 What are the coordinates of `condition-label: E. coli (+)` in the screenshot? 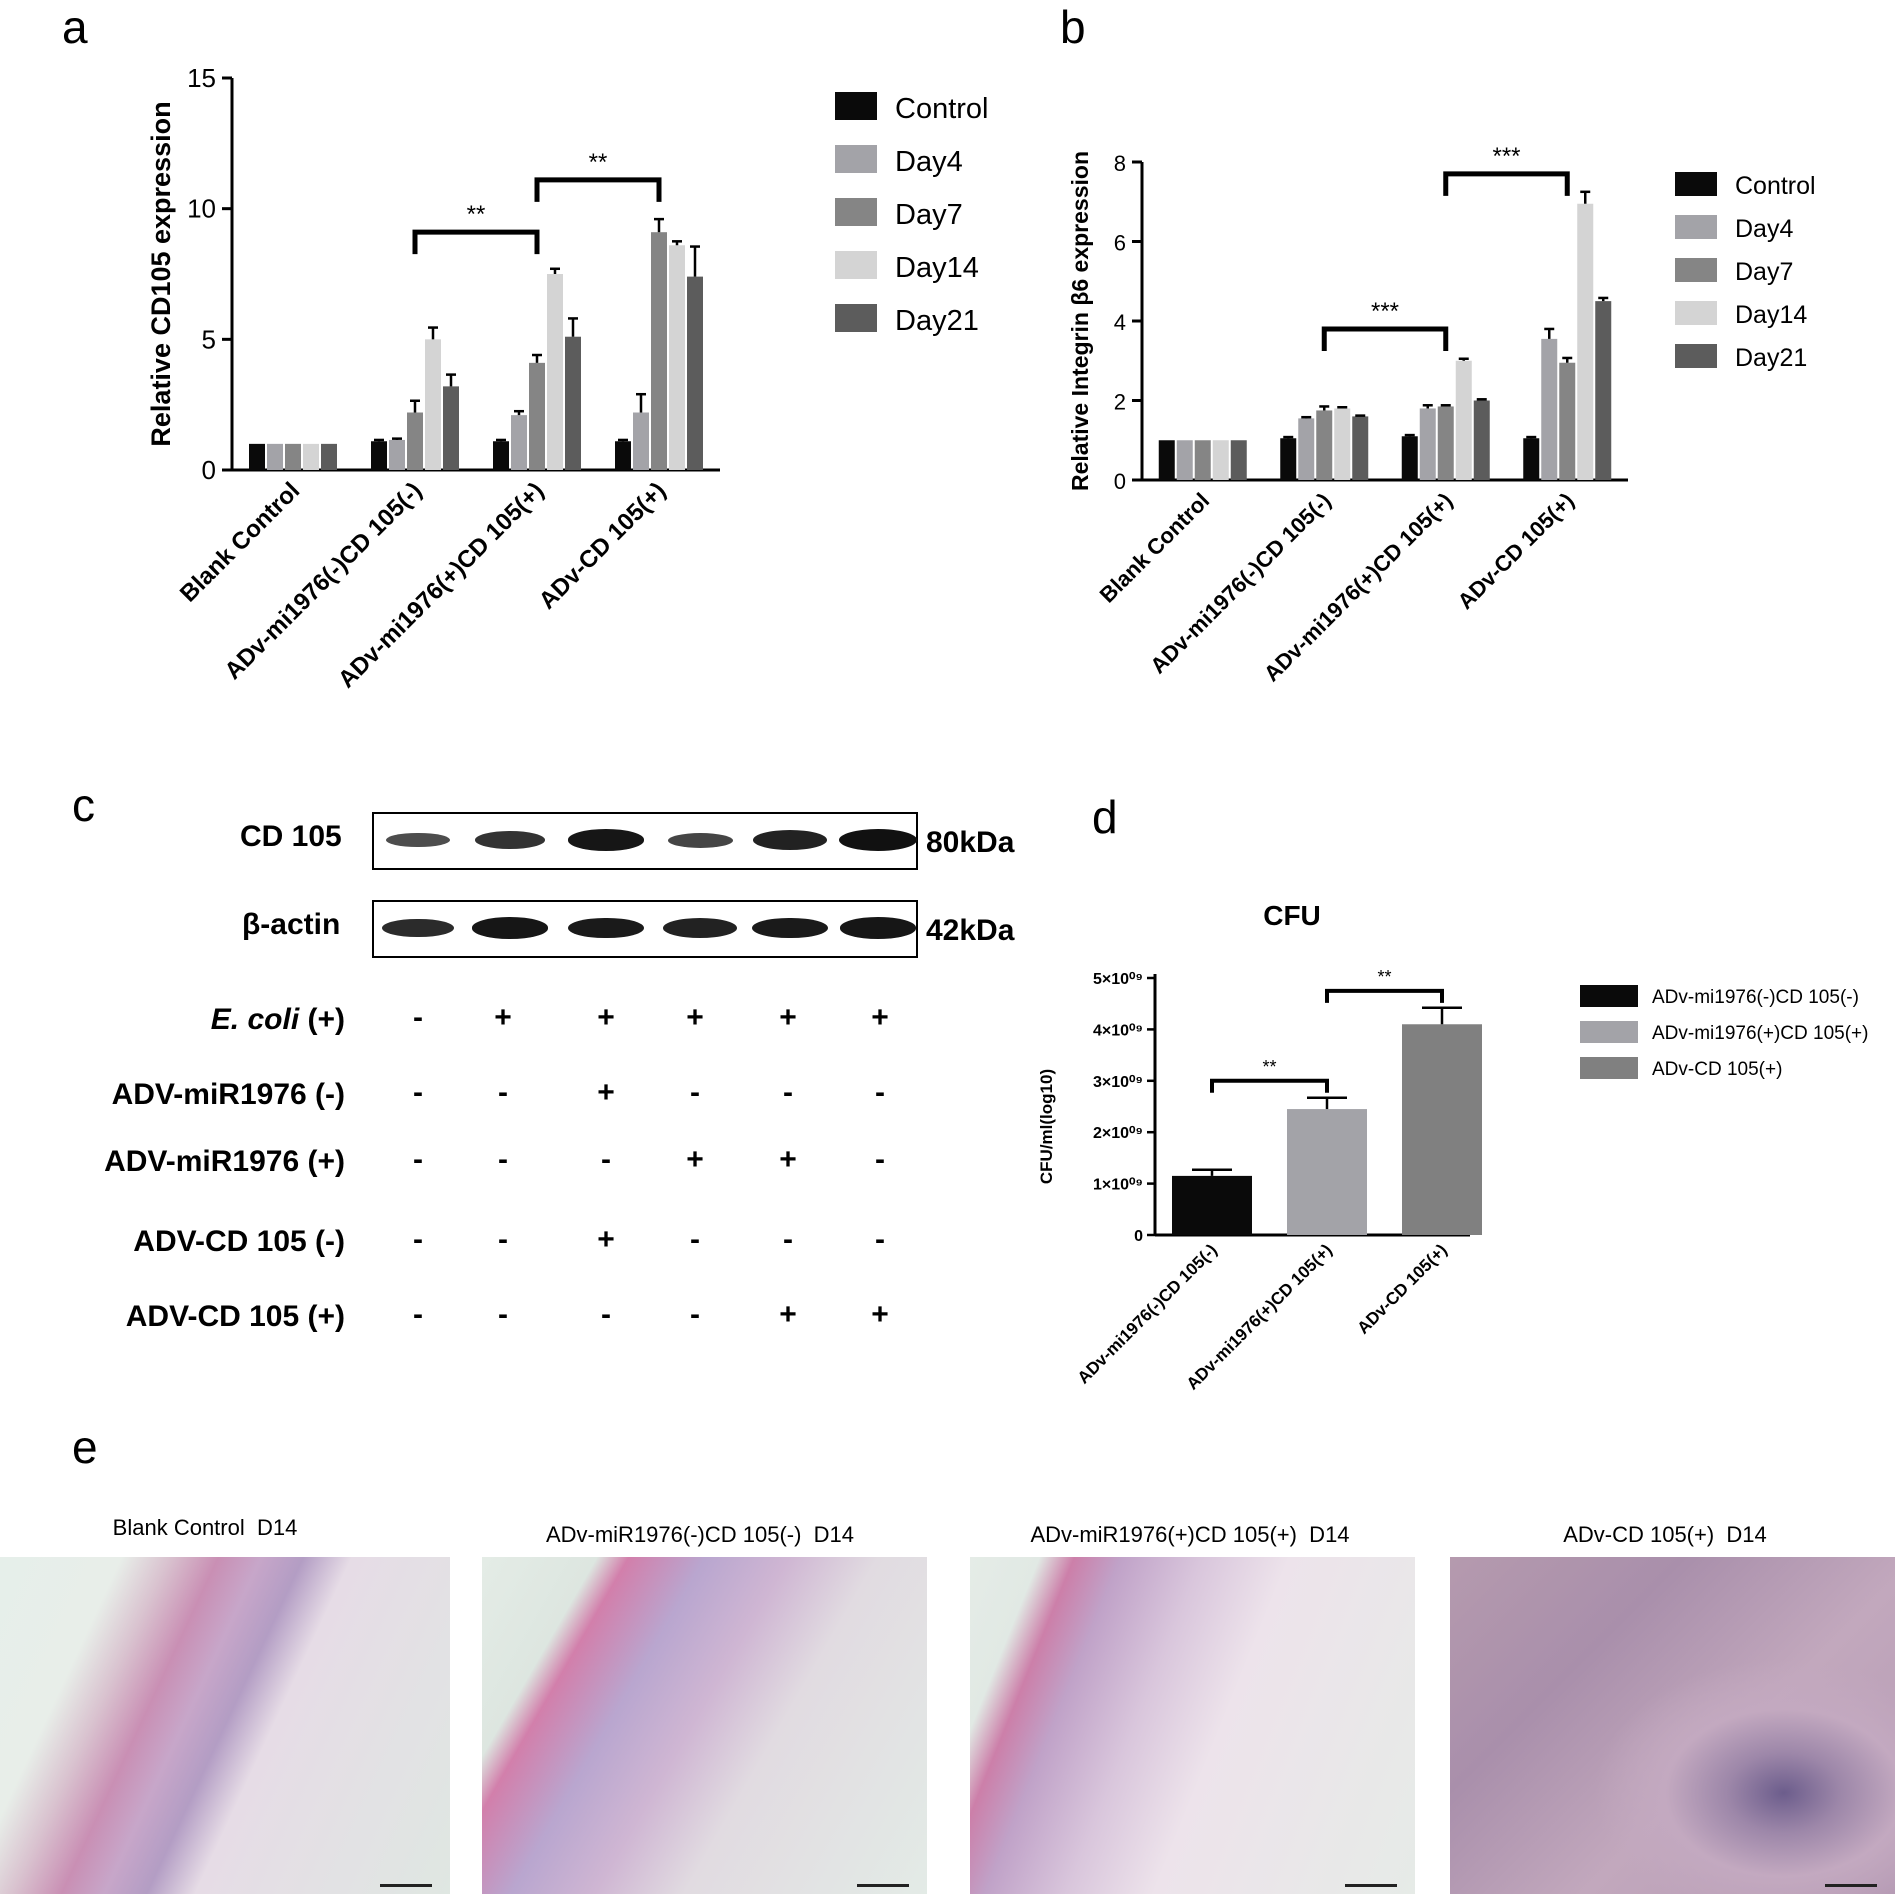 It's located at (277, 1019).